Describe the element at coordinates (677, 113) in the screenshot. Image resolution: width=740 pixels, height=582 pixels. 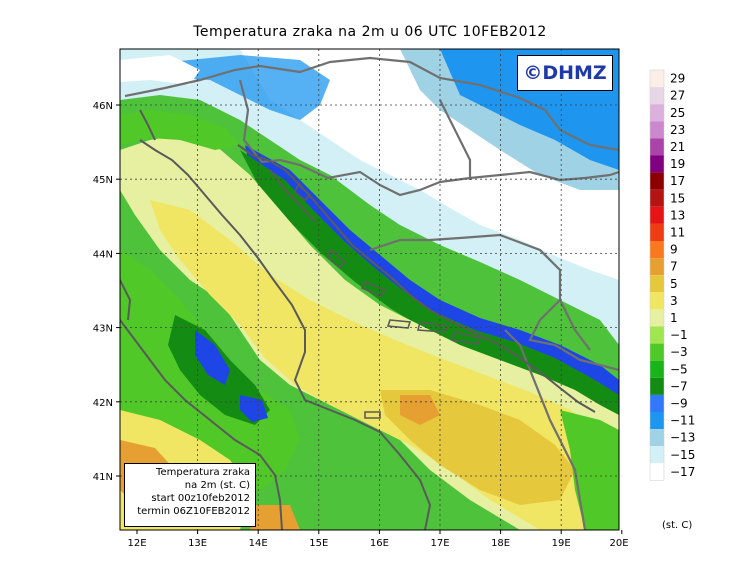
I see `colorbar-label: 25` at that location.